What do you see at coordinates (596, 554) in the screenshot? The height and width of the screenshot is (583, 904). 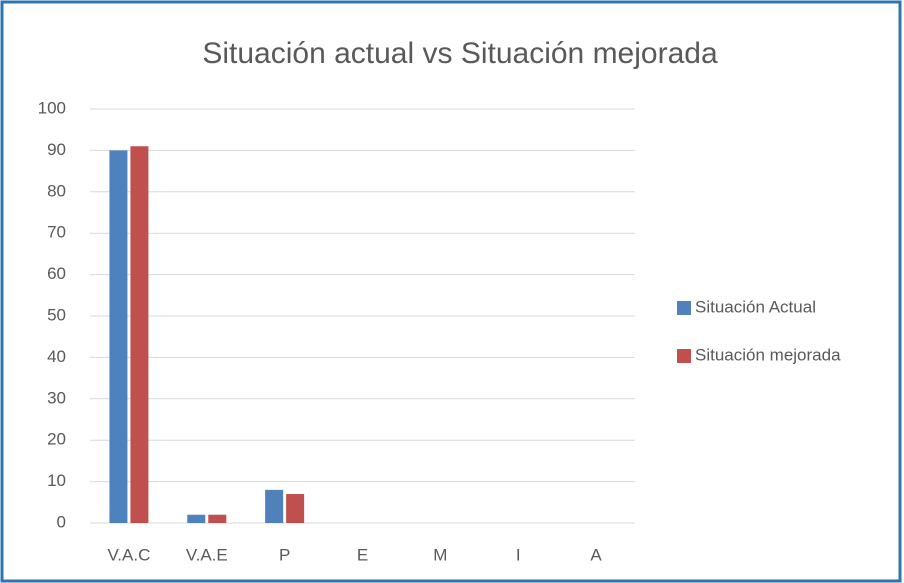 I see `x-tick-label: A` at bounding box center [596, 554].